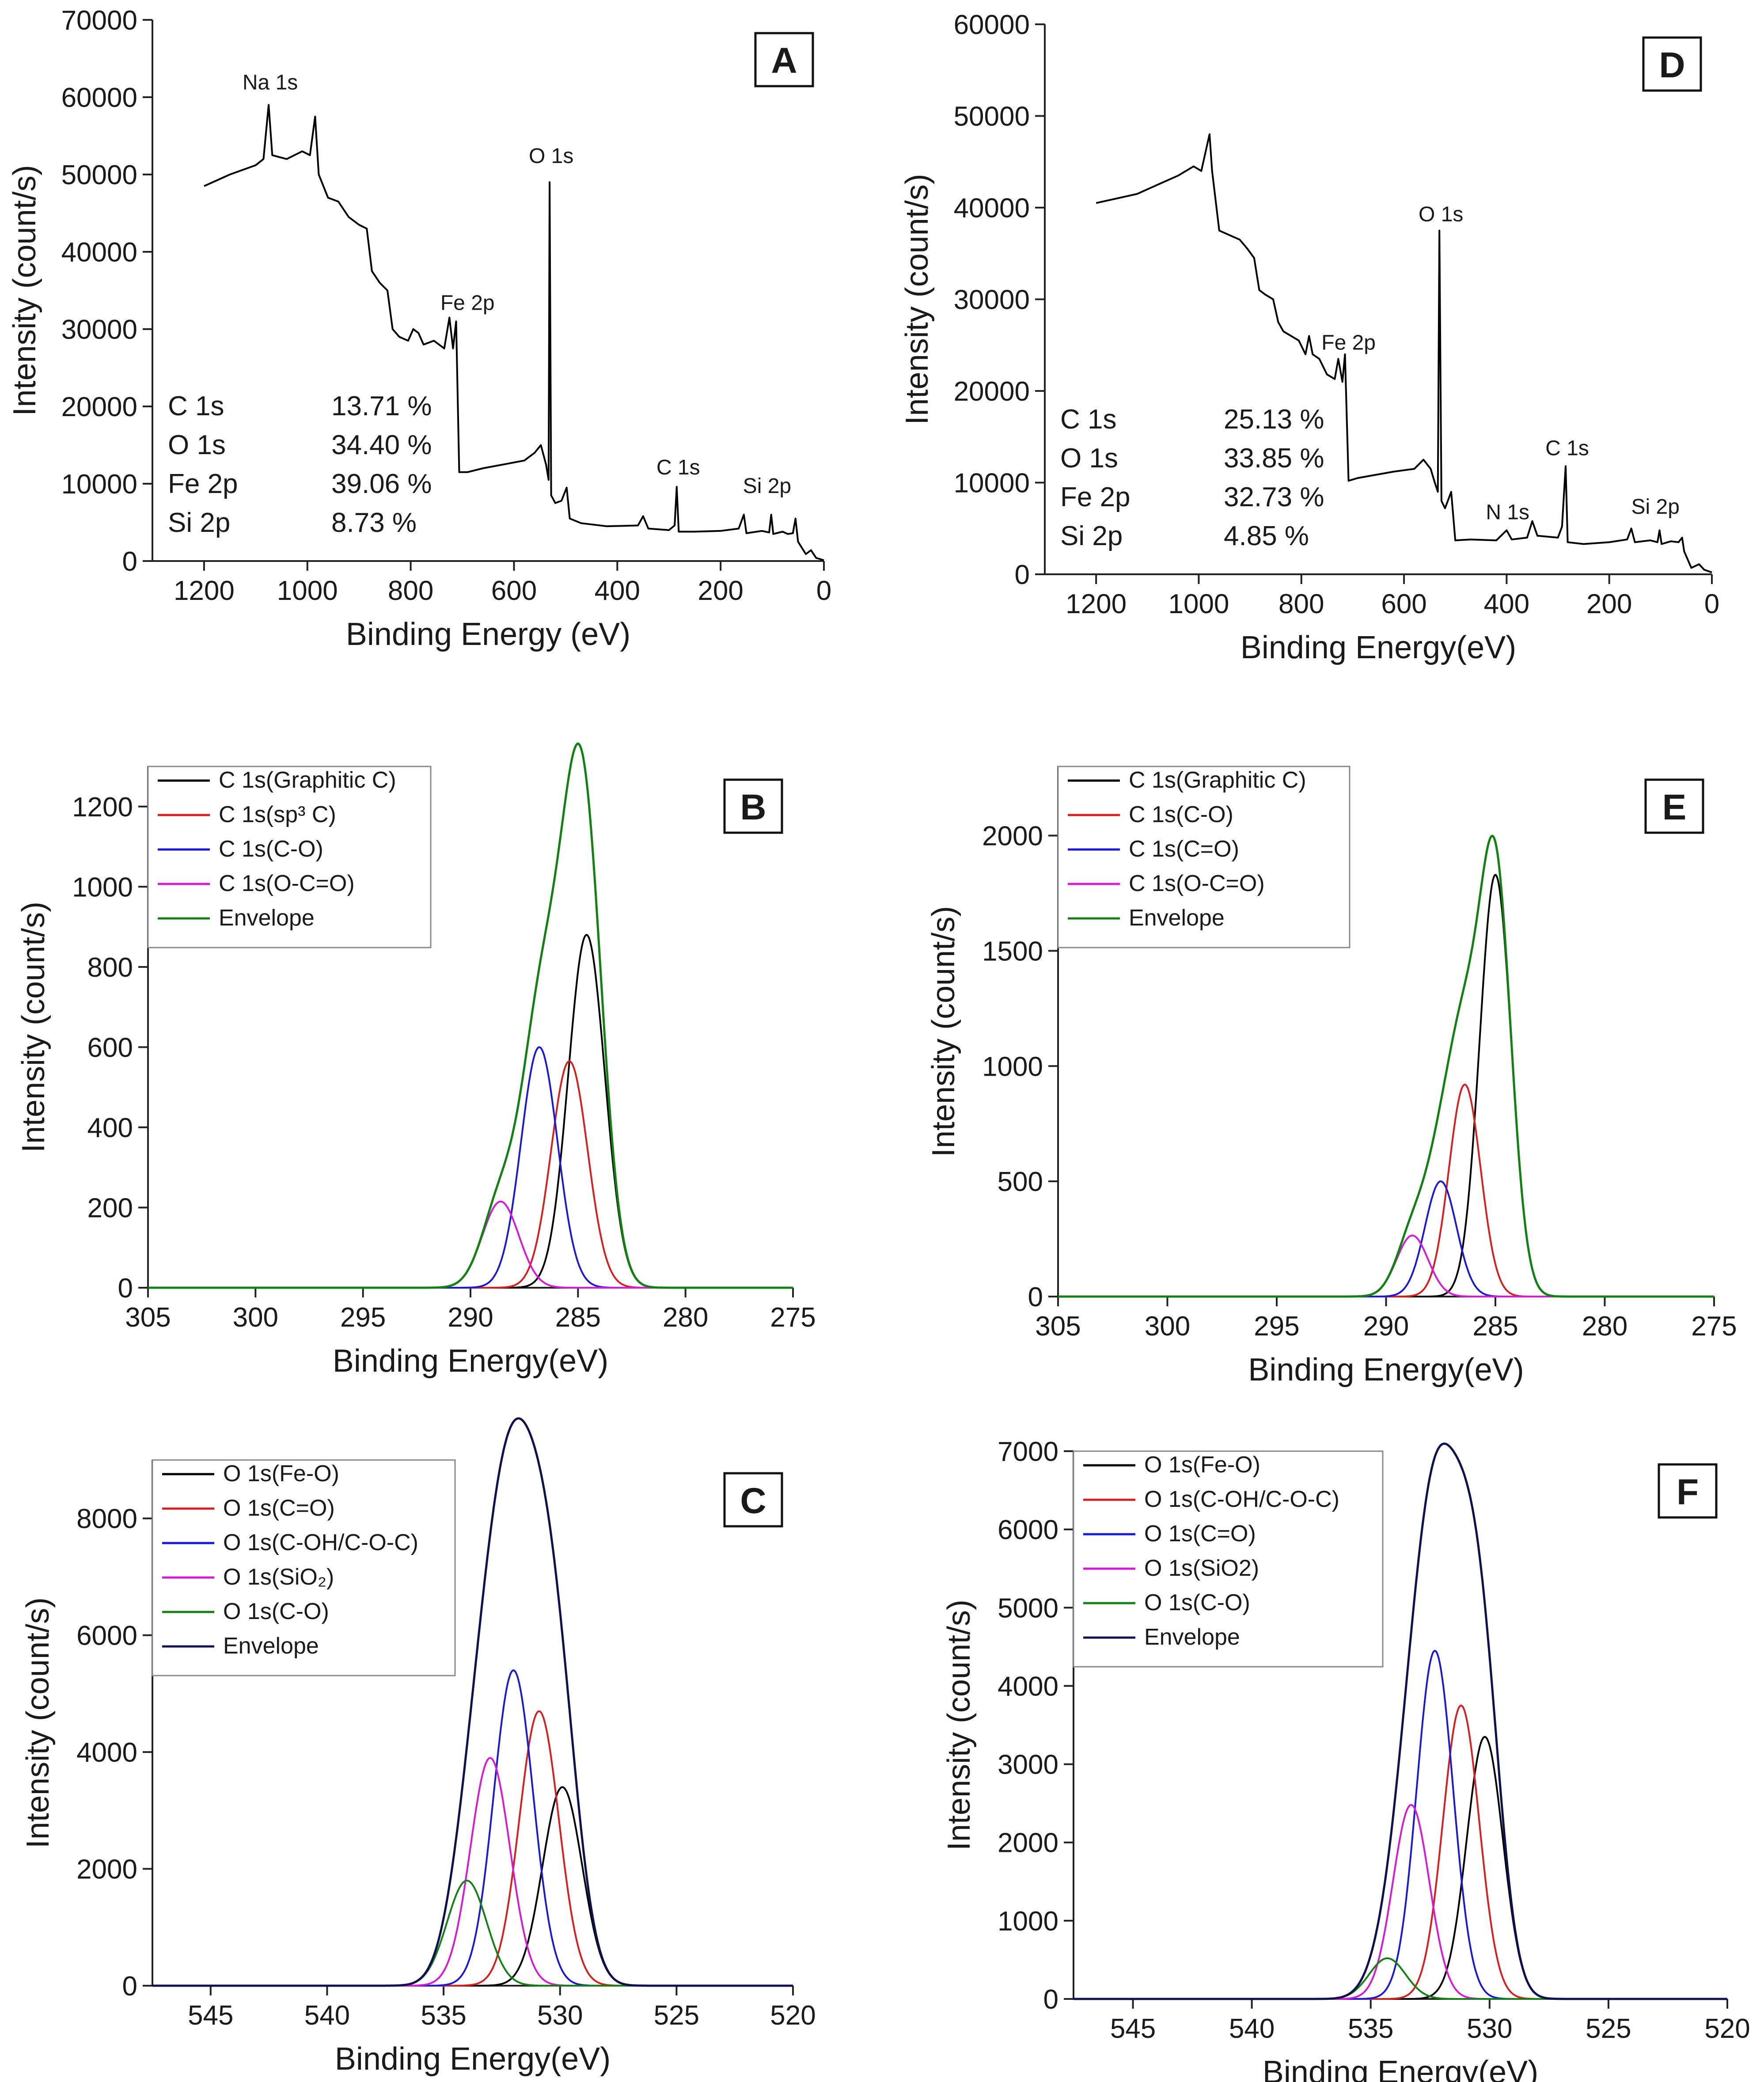  I want to click on x-tick-label: 290, so click(470, 1317).